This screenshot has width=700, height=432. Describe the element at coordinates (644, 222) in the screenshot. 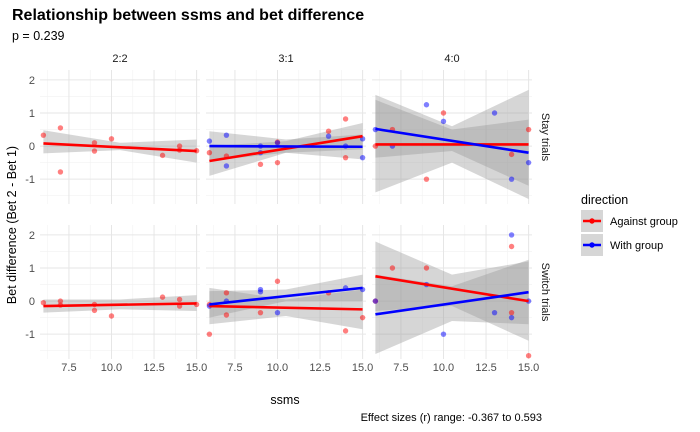

I see `legend-label: Against group` at that location.